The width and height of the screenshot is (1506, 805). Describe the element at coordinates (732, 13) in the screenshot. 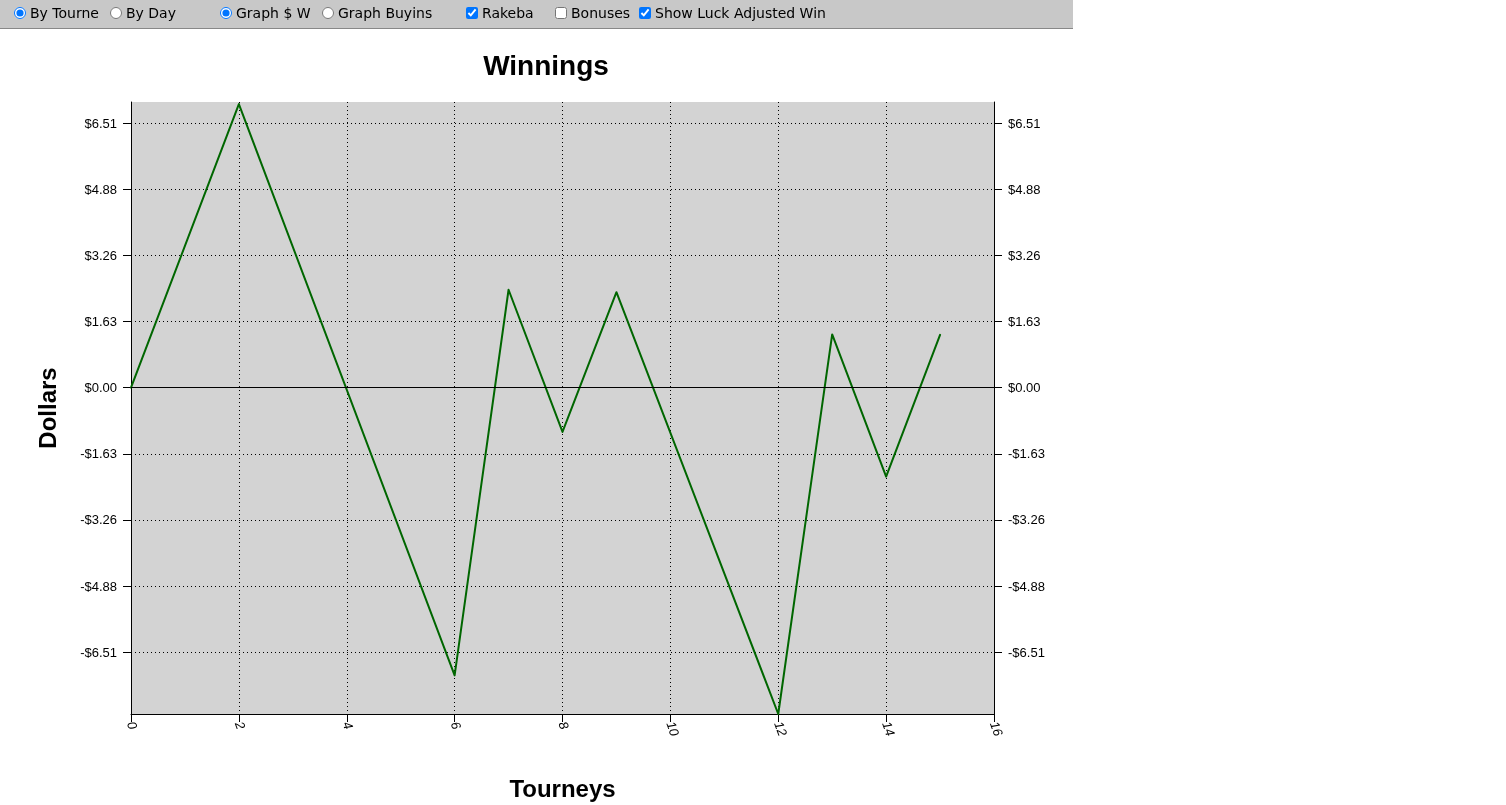

I see `checkbox: Show Luck Adjusted Win` at that location.